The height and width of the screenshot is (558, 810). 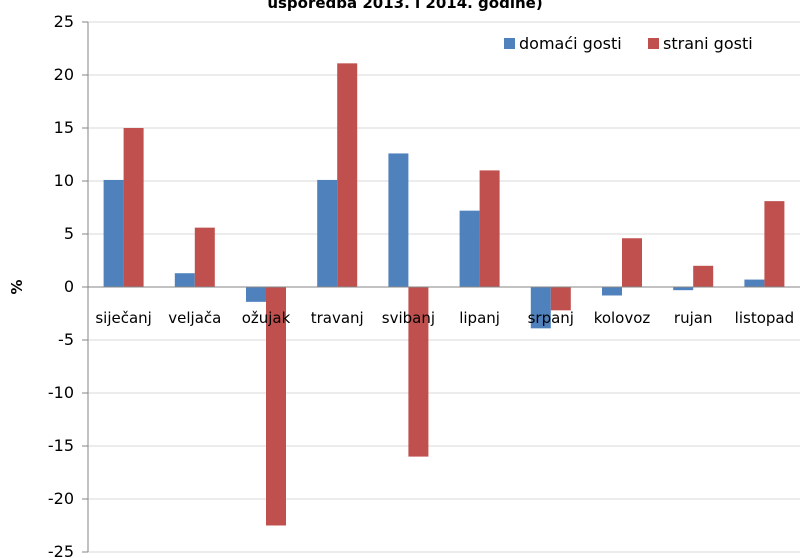 I want to click on y-tick-label: 10, so click(x=64, y=180).